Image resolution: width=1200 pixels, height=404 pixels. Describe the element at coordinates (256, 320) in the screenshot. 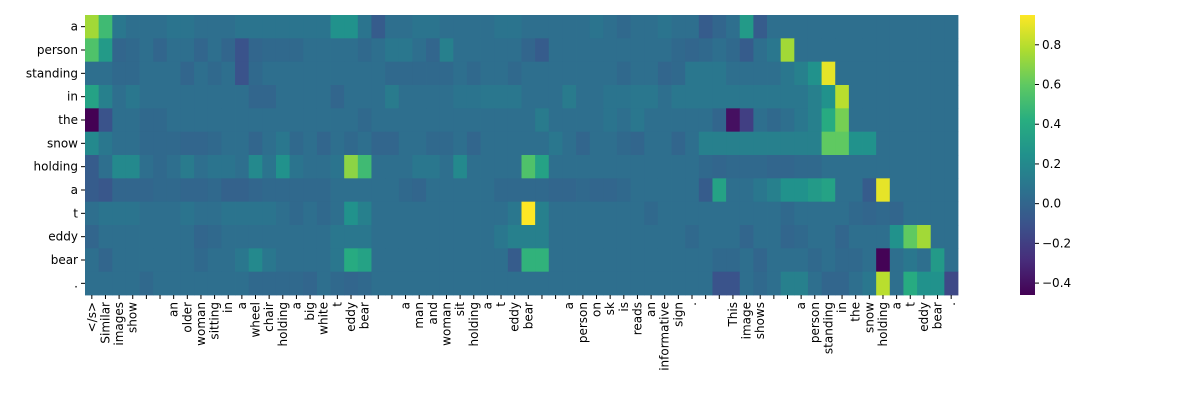

I see `x-tick-label: wheel` at that location.